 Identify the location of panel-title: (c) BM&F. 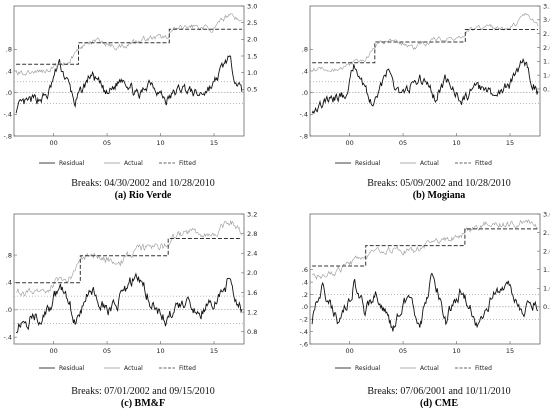
(143, 403).